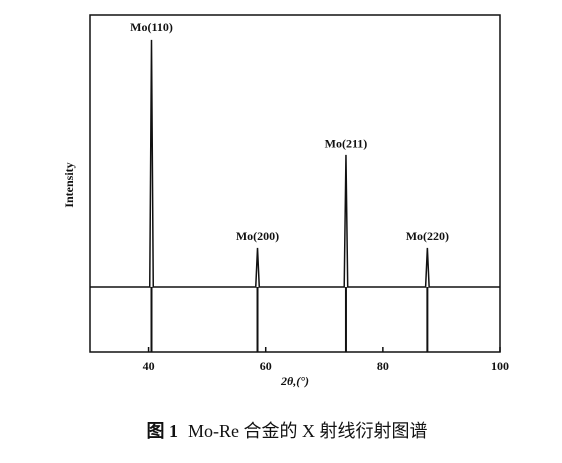  I want to click on peak-label: Mo(220), so click(427, 236).